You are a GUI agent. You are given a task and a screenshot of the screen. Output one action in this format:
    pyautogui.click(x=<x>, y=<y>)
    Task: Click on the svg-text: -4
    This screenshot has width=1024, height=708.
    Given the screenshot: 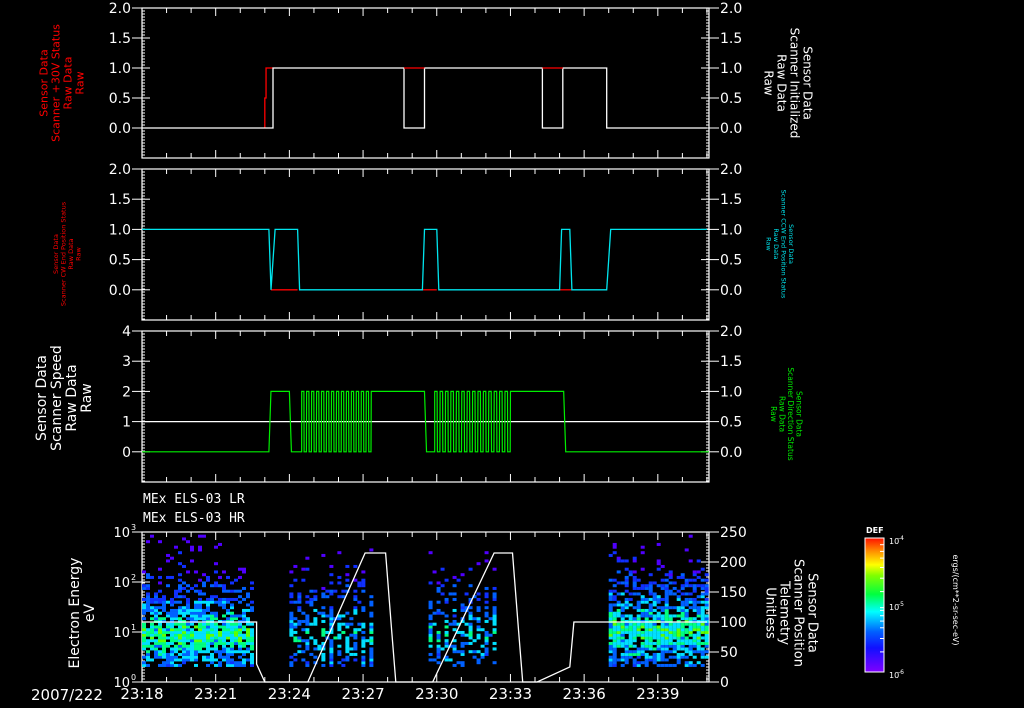 What is the action you would take?
    pyautogui.click(x=901, y=538)
    